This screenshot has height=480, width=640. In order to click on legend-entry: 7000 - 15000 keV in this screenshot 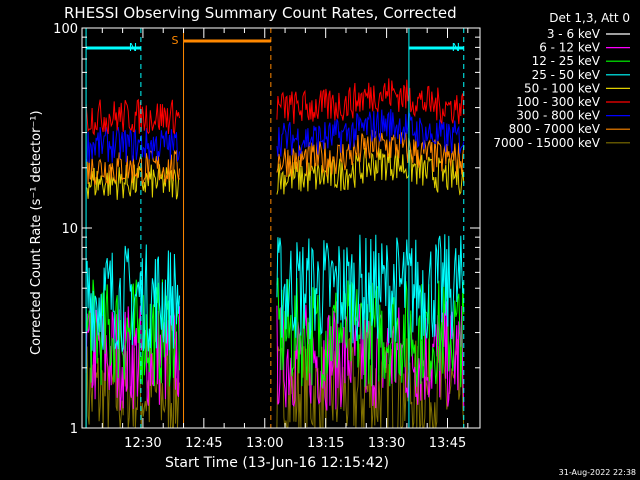, I will do `click(546, 143)`.